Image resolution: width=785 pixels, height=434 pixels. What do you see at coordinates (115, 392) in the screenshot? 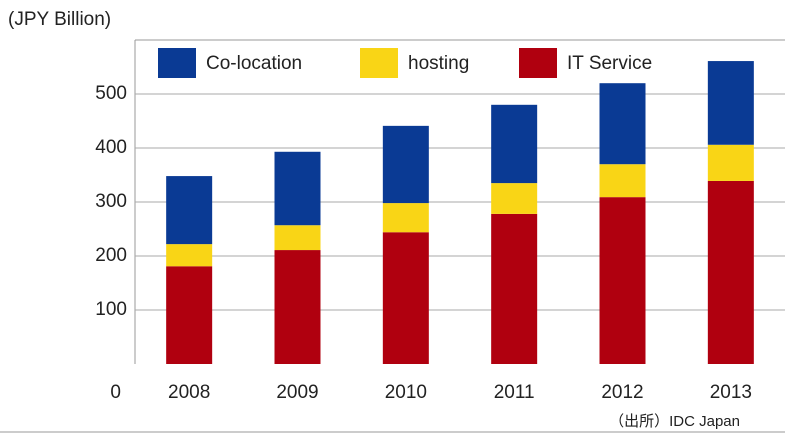
I see `y-tick-label: 0` at bounding box center [115, 392].